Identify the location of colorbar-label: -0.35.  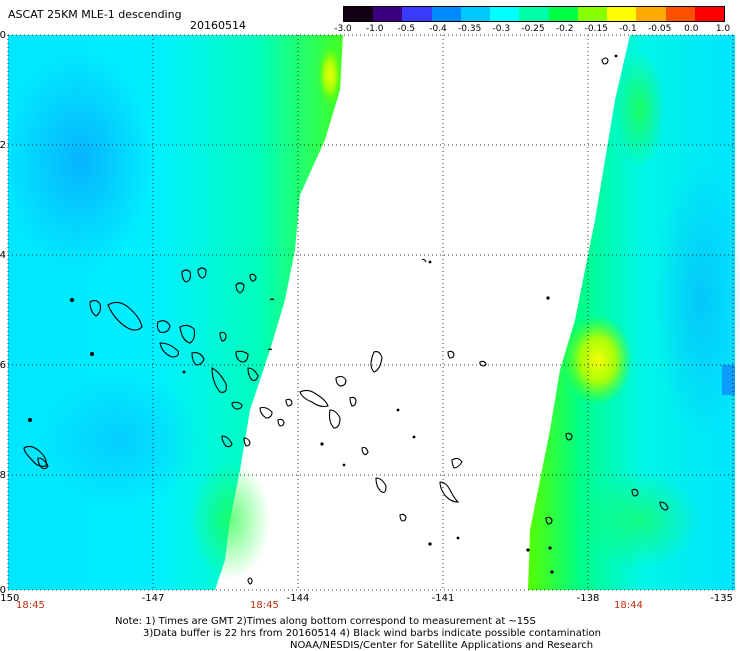
(470, 29).